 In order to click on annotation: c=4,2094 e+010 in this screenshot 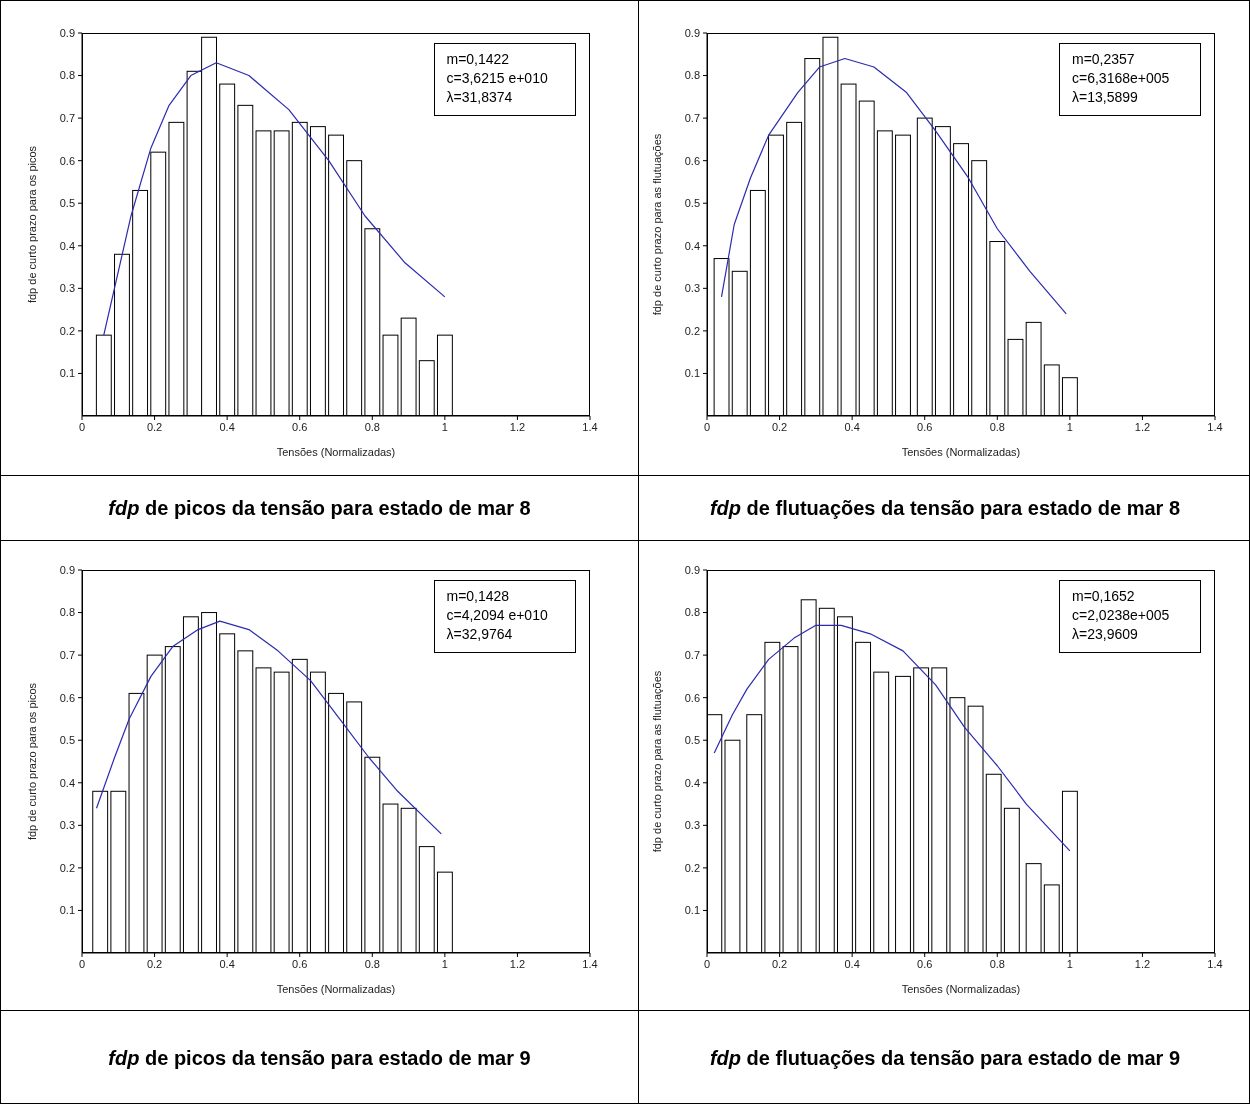, I will do `click(497, 615)`.